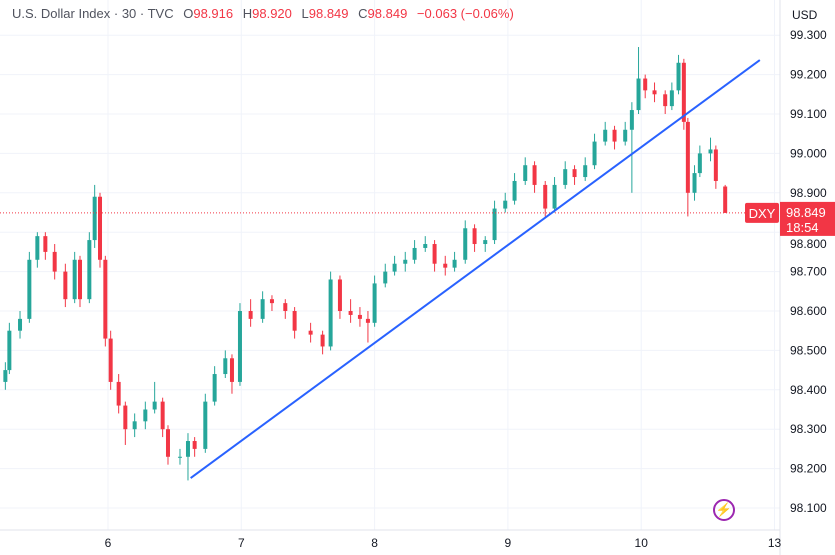 The image size is (835, 555). I want to click on high-label: H, so click(247, 13).